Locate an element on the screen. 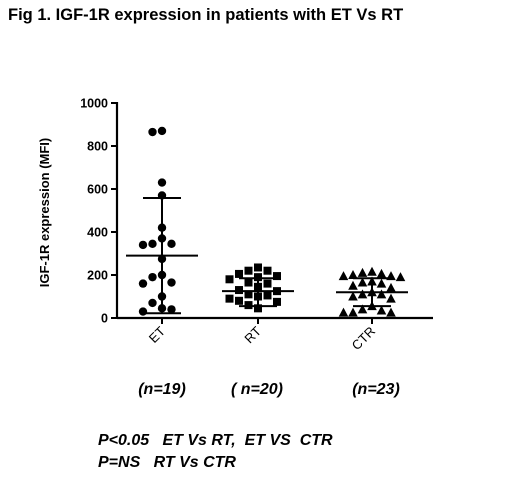  x-tick-label-ctr: CTR is located at coordinates (363, 338).